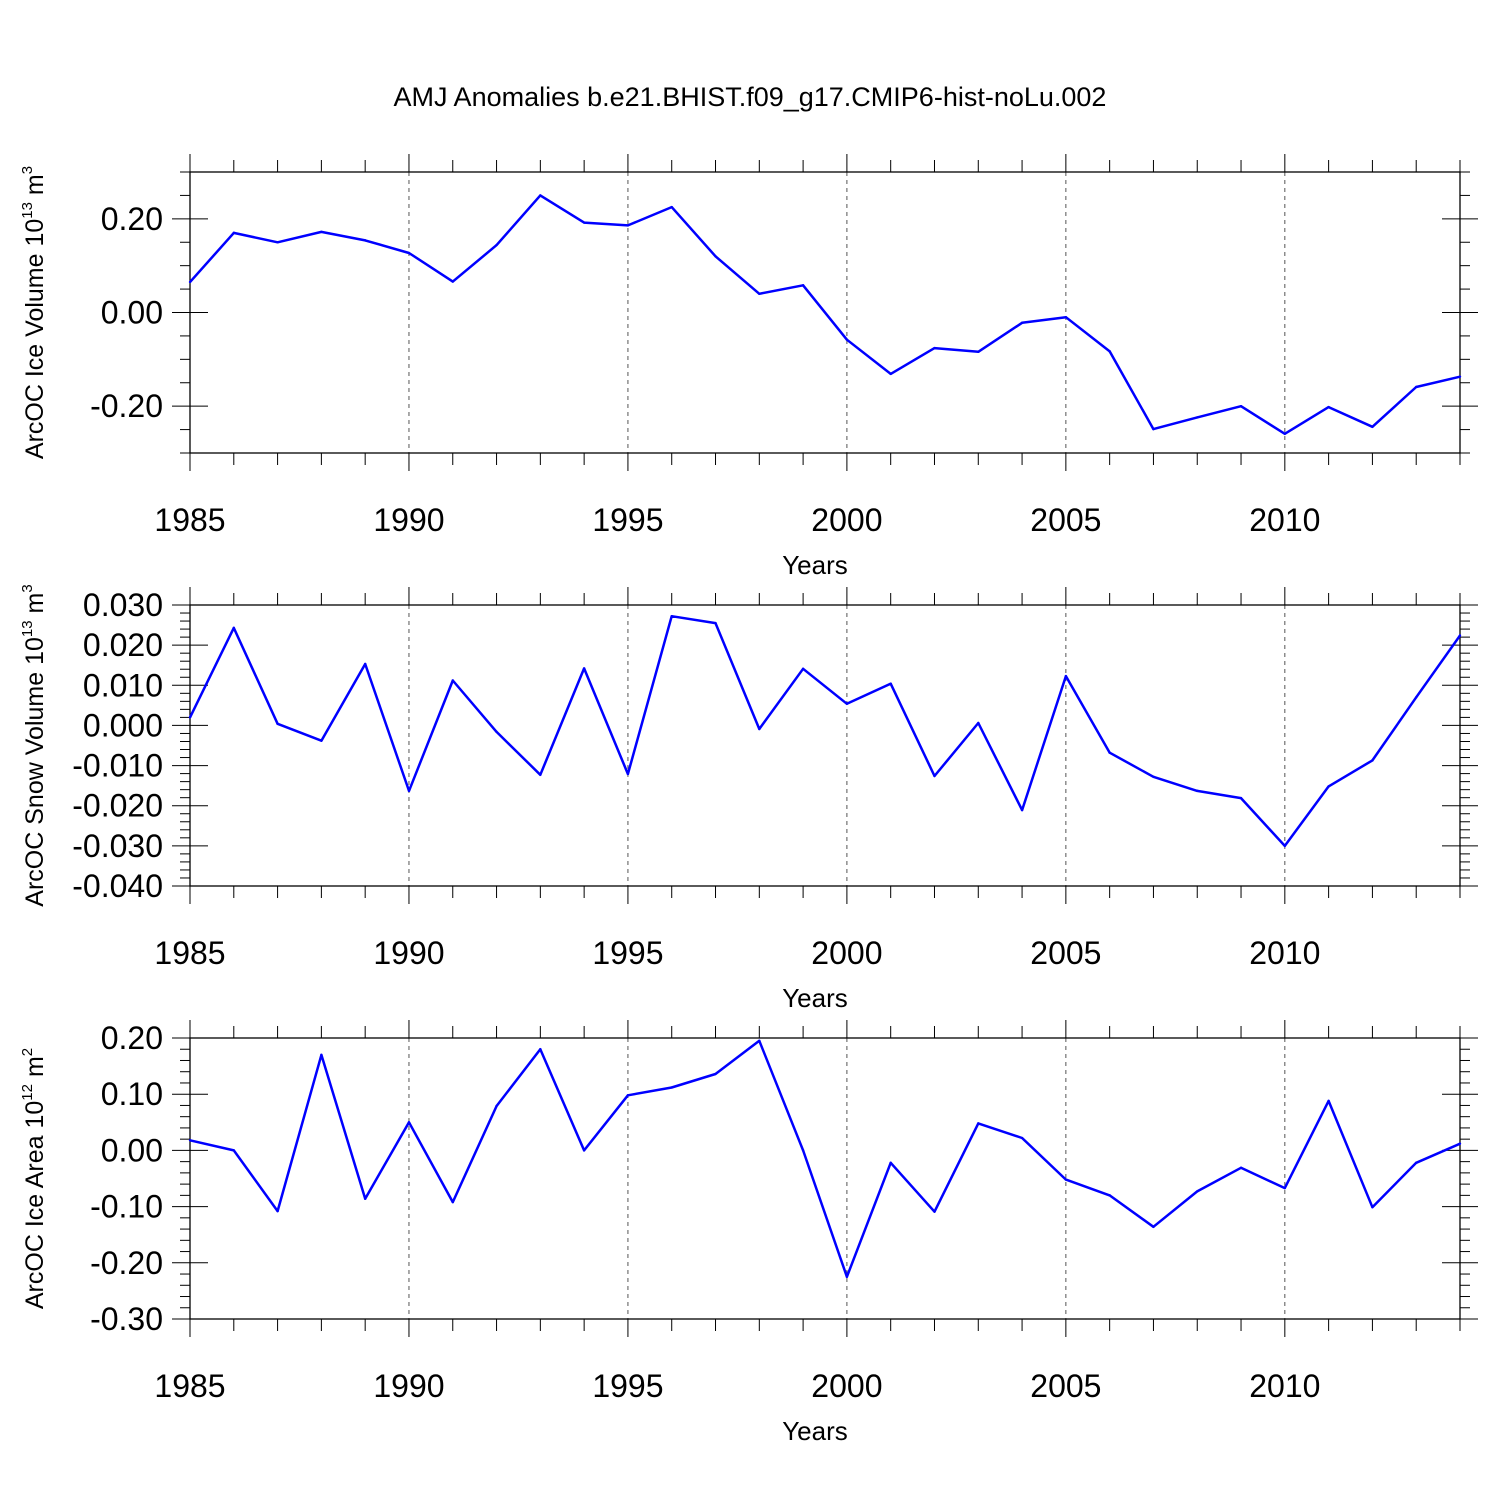 The width and height of the screenshot is (1500, 1500). I want to click on y-tick-label: 0.000, so click(123, 725).